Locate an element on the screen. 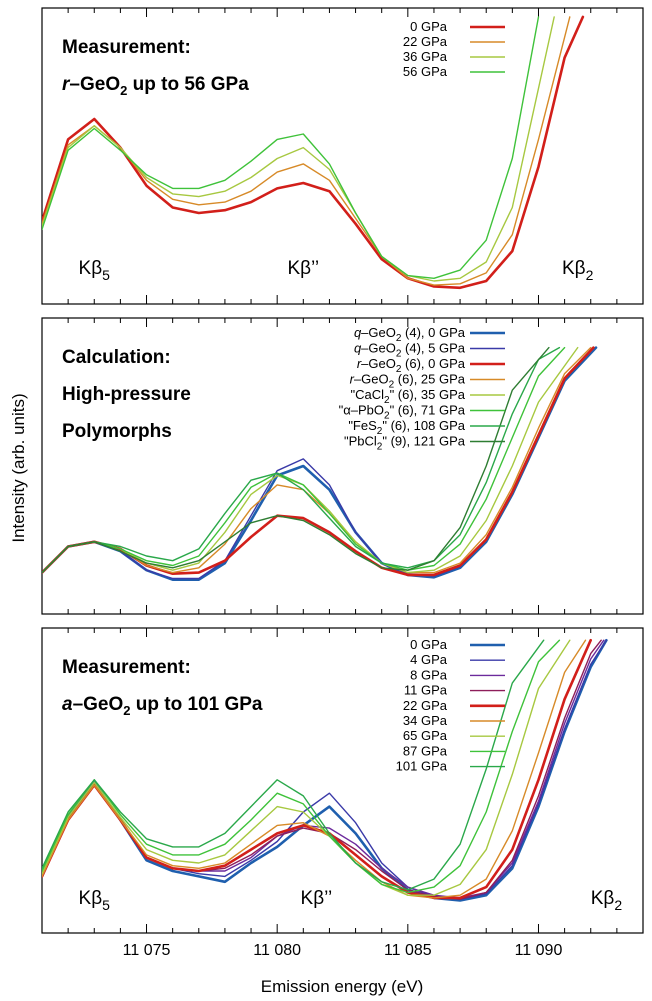 This screenshot has width=652, height=1001. legend-label: q–GeO2 (4), 0 GPa is located at coordinates (410, 334).